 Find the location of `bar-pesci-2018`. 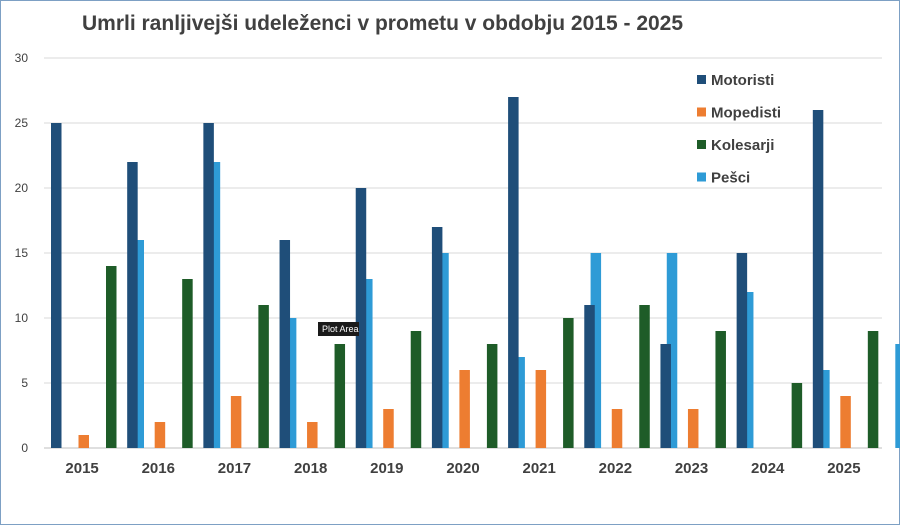

bar-pesci-2018 is located at coordinates (367, 363).